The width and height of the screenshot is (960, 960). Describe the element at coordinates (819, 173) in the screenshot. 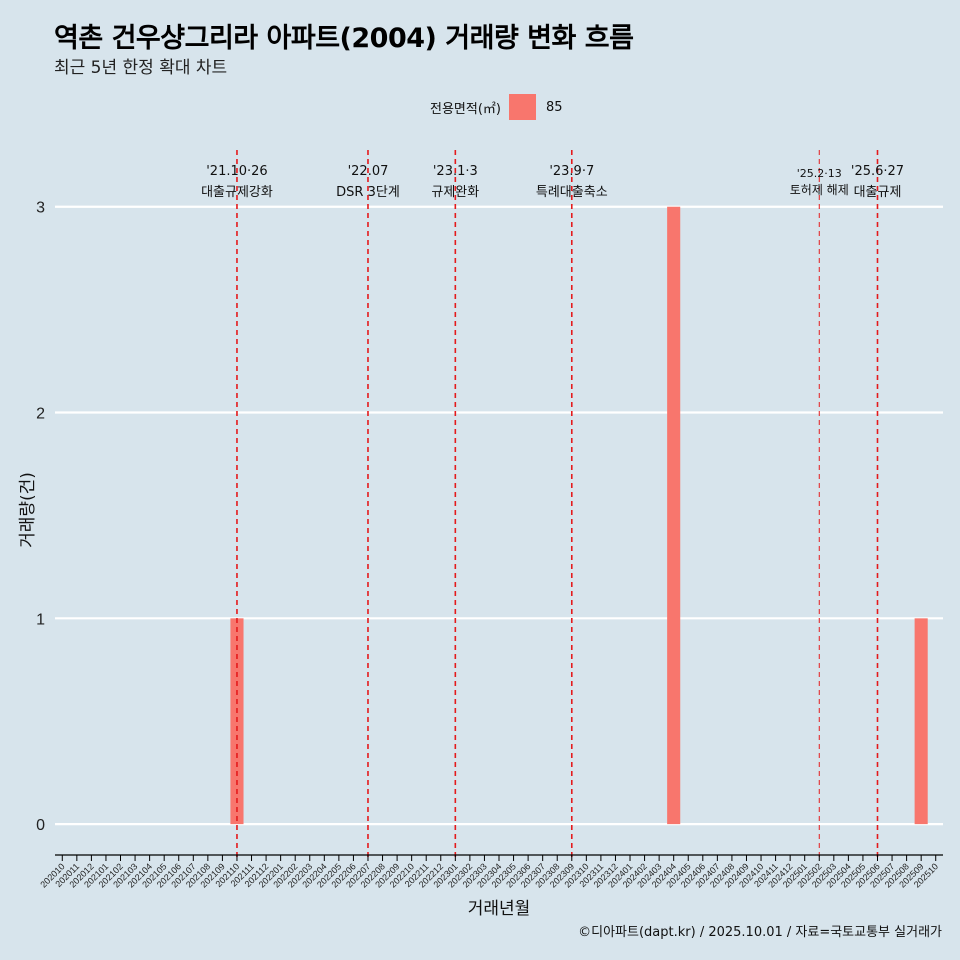

I see `event-date: '25.2·13` at that location.